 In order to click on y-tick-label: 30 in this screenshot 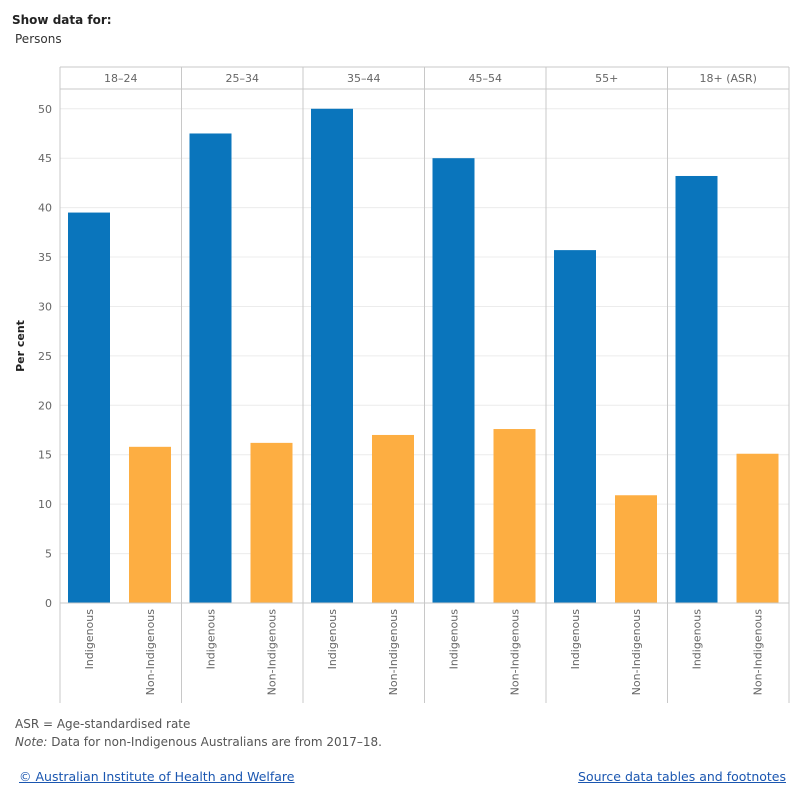, I will do `click(45, 306)`.